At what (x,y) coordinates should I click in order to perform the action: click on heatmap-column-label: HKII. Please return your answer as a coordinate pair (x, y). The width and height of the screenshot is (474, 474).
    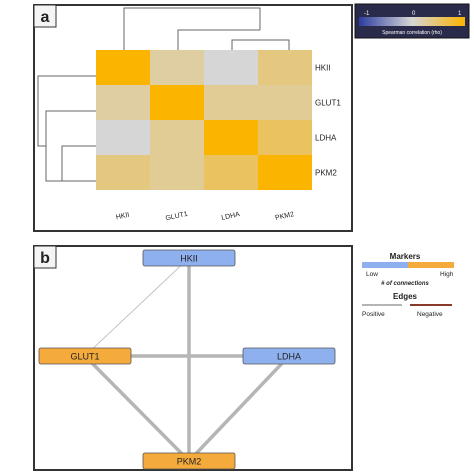
    Looking at the image, I should click on (122, 217).